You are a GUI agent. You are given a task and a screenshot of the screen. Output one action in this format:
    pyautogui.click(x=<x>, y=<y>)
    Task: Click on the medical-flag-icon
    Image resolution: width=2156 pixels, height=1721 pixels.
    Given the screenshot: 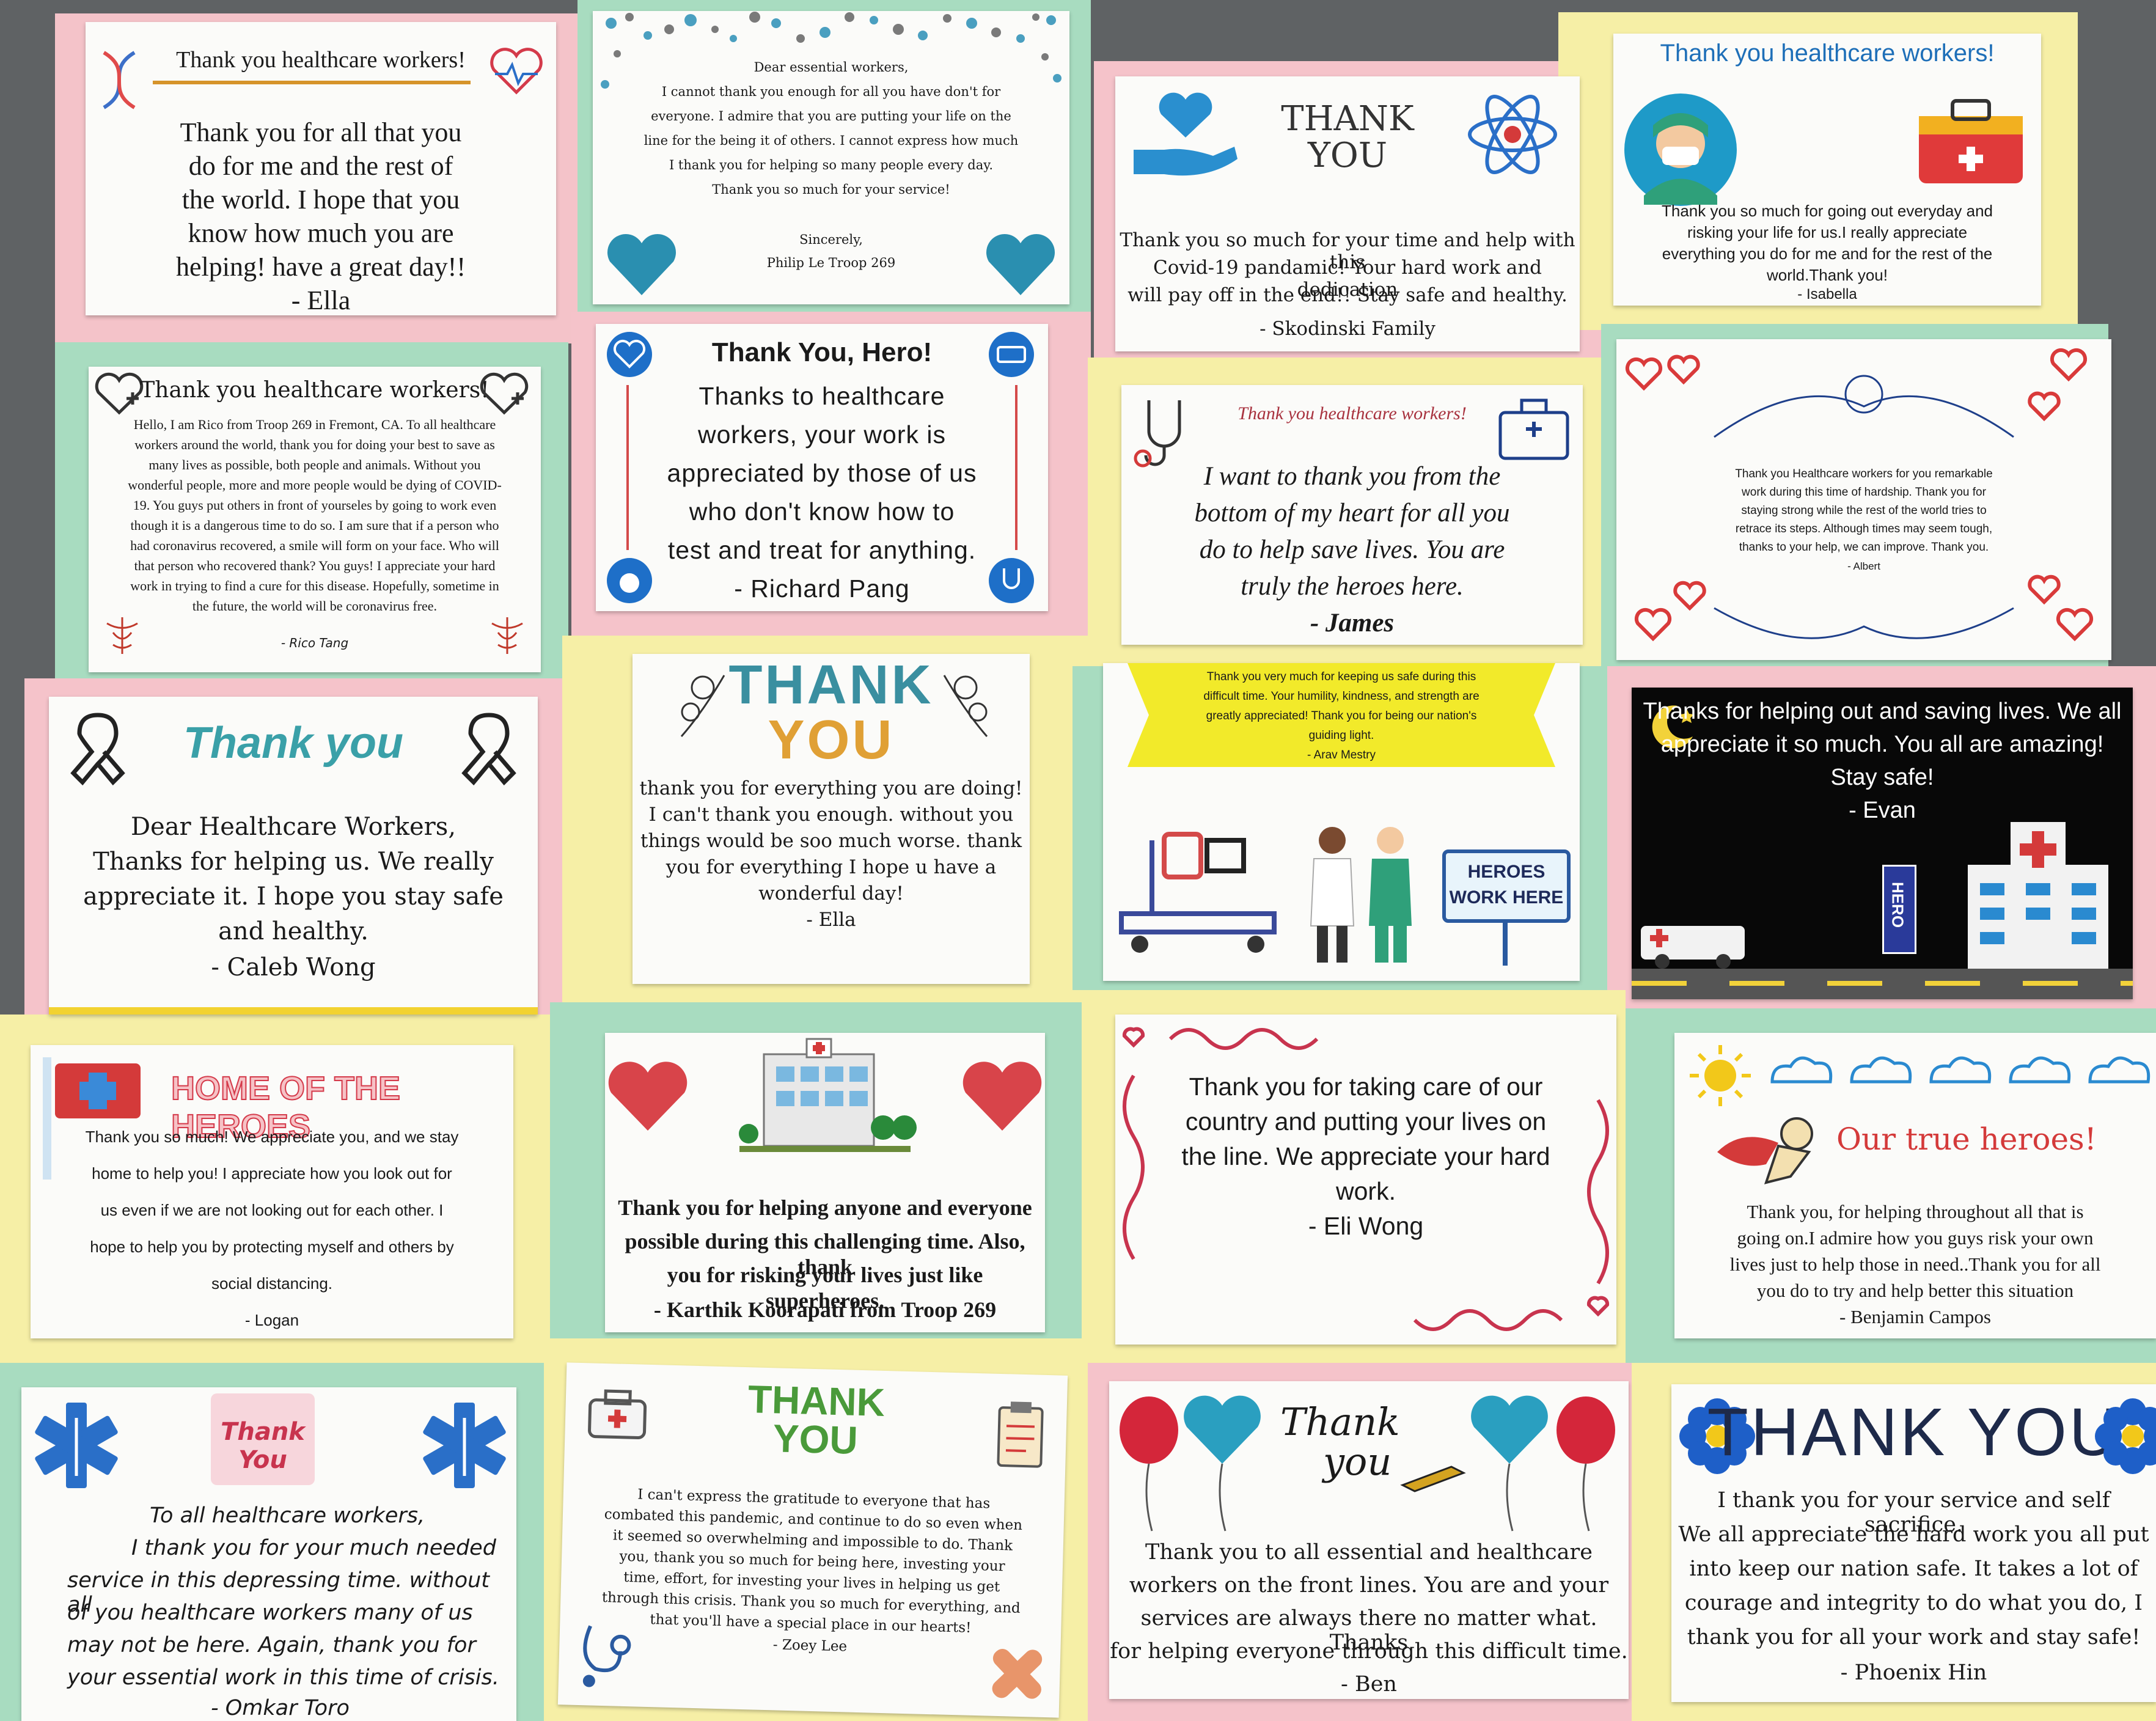 What is the action you would take?
    pyautogui.click(x=92, y=1119)
    